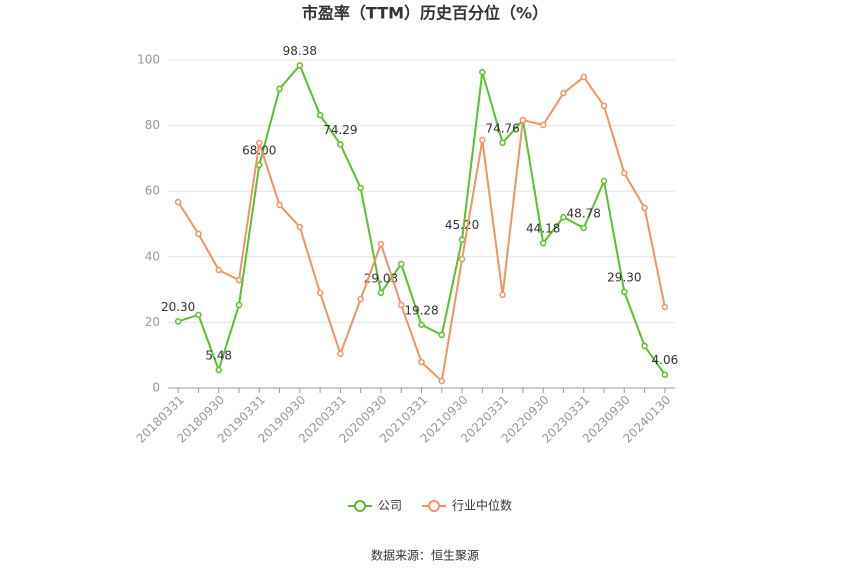  What do you see at coordinates (584, 214) in the screenshot?
I see `data-label: 48.78` at bounding box center [584, 214].